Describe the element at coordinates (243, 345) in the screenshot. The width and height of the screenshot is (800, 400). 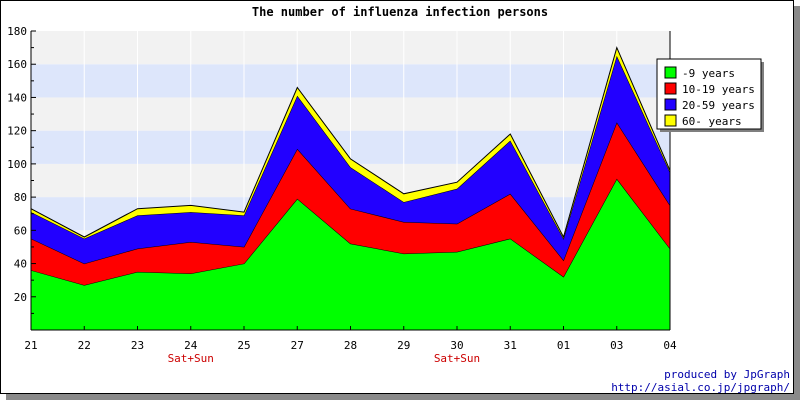
I see `x-tick-label: 25` at that location.